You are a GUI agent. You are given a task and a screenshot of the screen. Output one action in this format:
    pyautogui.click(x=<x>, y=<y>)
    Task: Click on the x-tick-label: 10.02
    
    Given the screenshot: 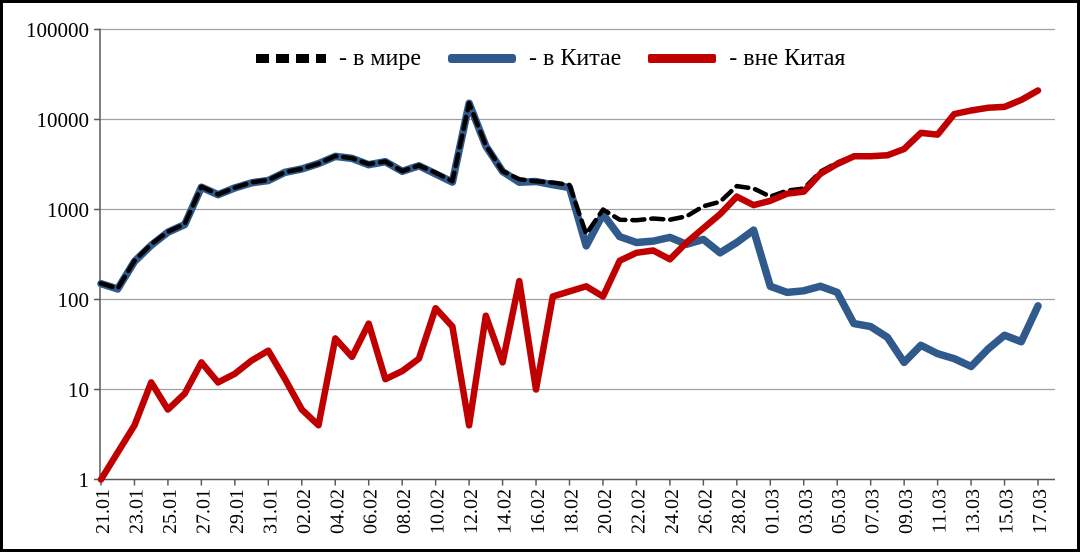 What is the action you would take?
    pyautogui.click(x=438, y=511)
    